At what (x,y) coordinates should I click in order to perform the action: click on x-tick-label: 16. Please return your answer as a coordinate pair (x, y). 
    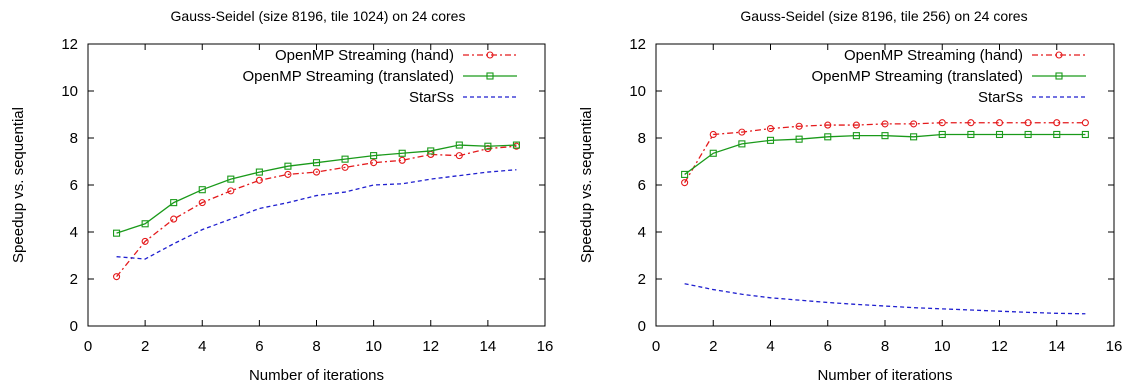
    Looking at the image, I should click on (545, 346).